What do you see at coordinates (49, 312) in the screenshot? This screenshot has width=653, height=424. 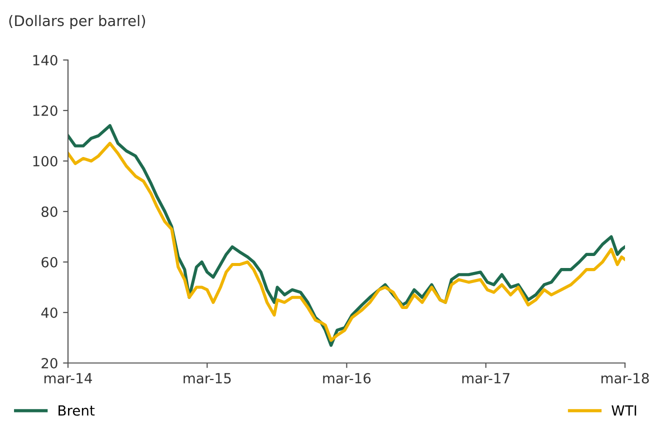 I see `y-tick-label: 40` at bounding box center [49, 312].